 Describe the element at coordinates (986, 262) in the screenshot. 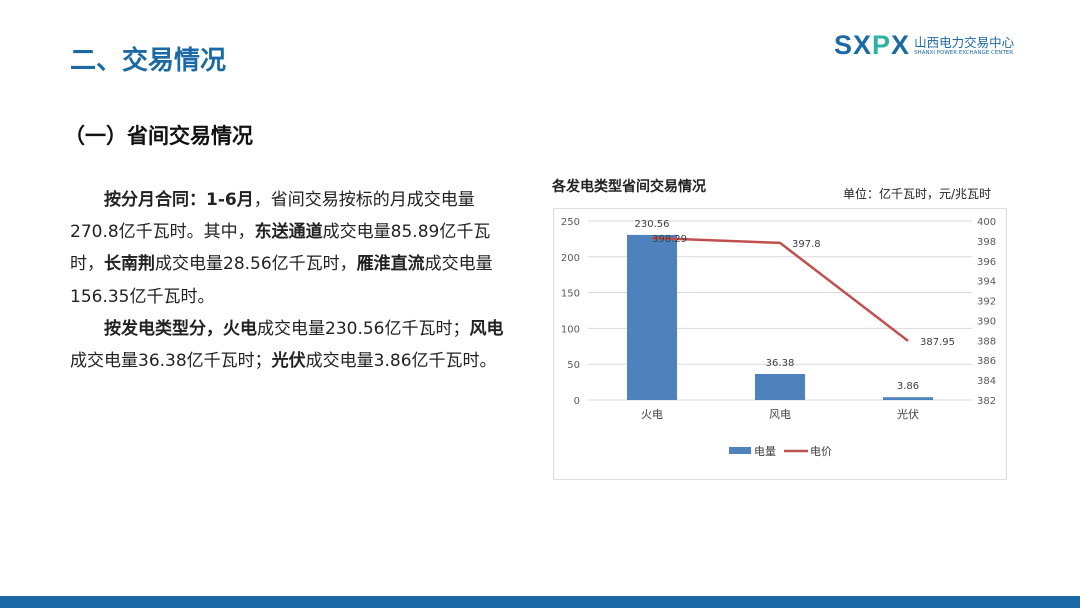

I see `right-tick-label: 396` at that location.